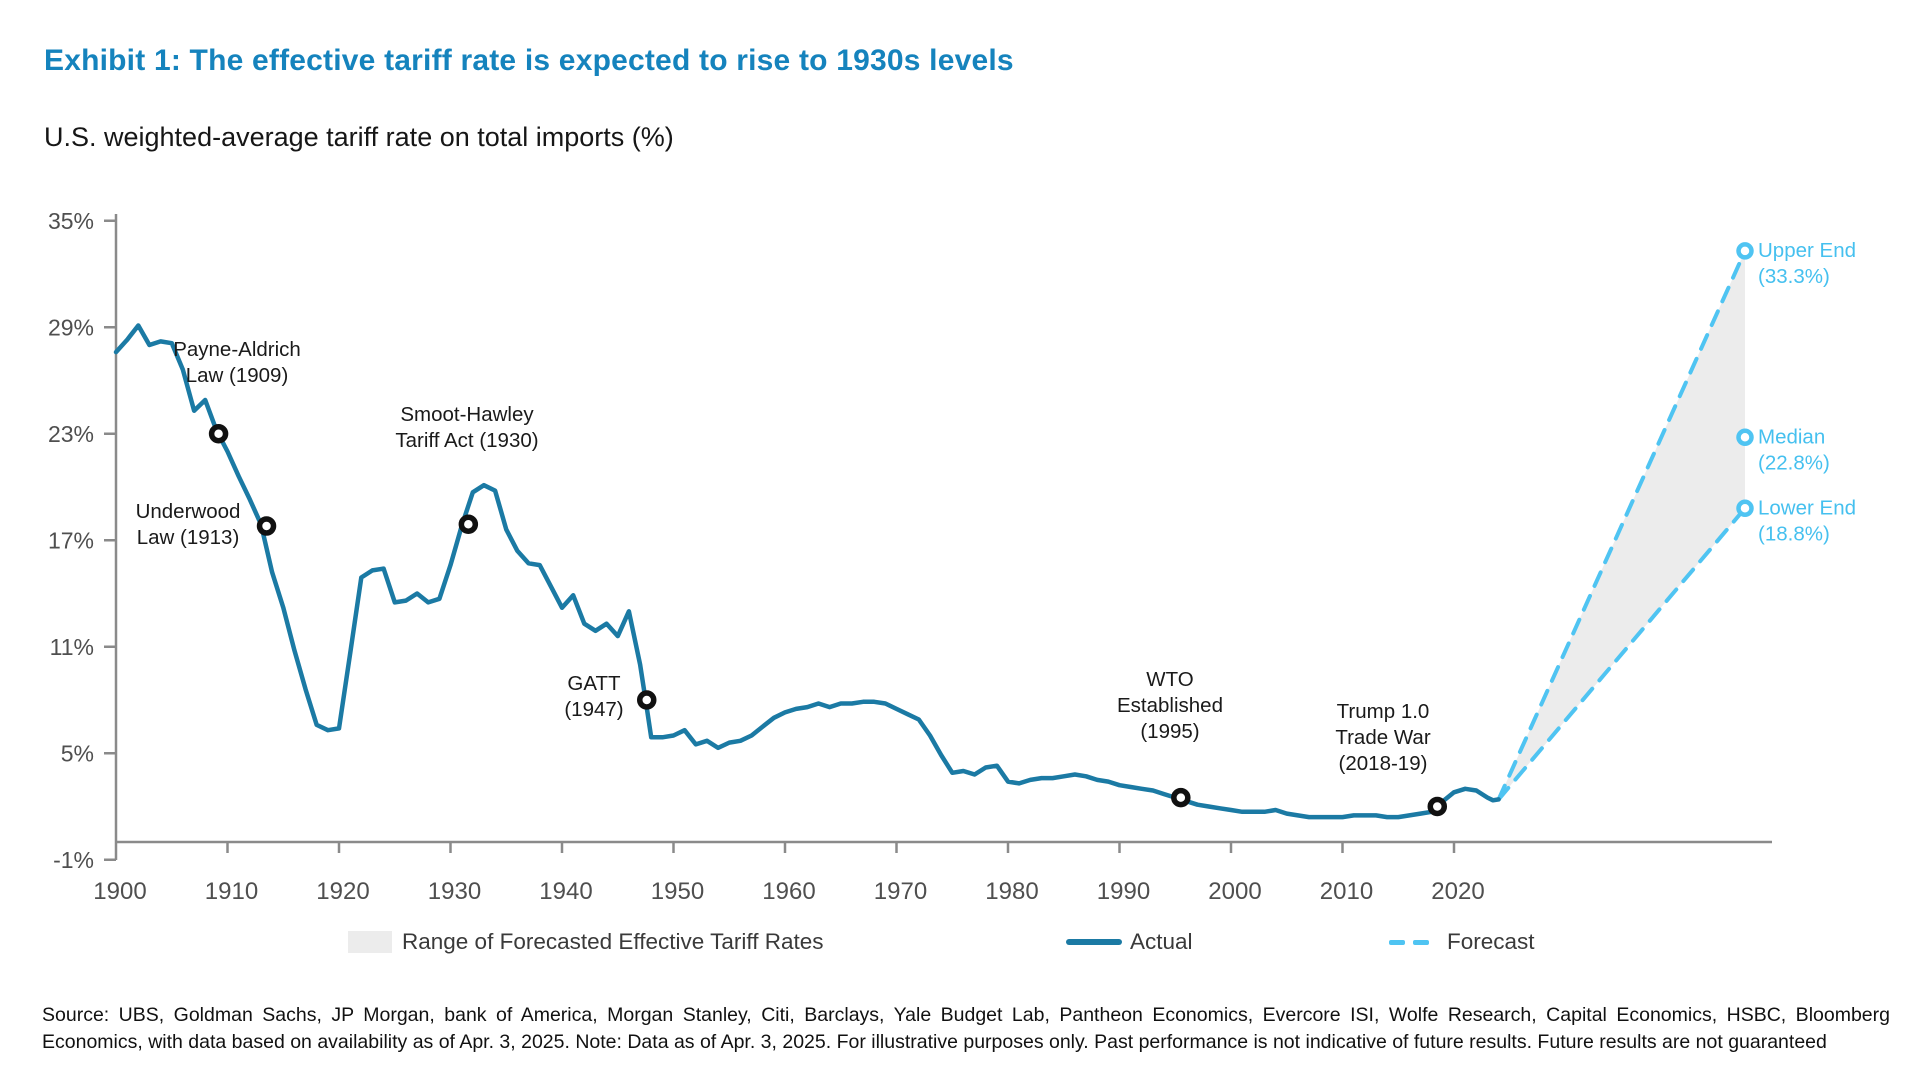 The height and width of the screenshot is (1080, 1920). What do you see at coordinates (188, 524) in the screenshot?
I see `event-annotation: Underwood Law (1913)` at bounding box center [188, 524].